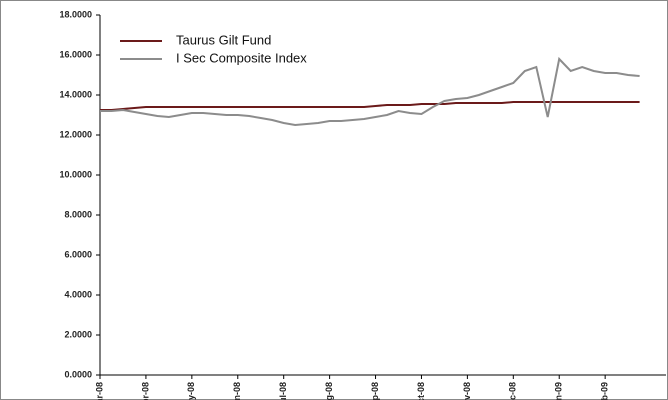  Describe the element at coordinates (78, 214) in the screenshot. I see `y-tick-label: 8.0000` at that location.